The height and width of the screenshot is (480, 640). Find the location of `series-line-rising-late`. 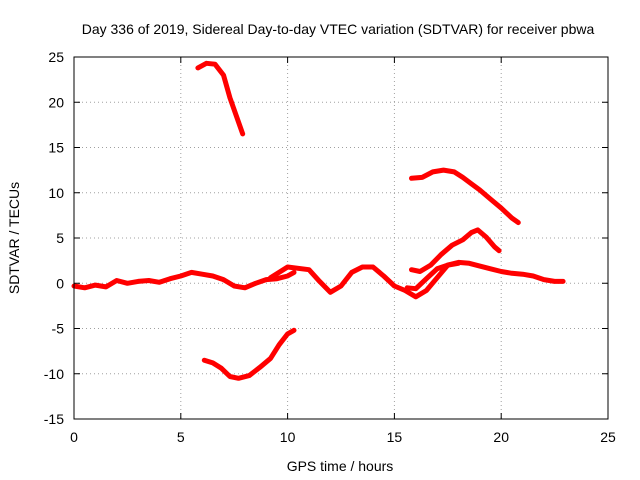

series-line-rising-late is located at coordinates (455, 250).